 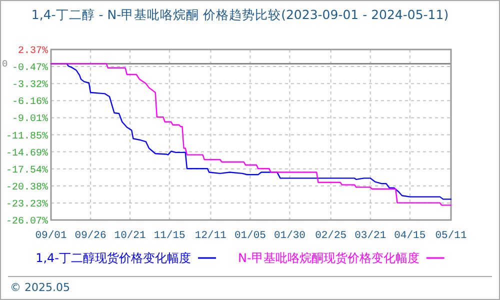 What do you see at coordinates (27, 188) in the screenshot?
I see `y-tick-label: -20.38%` at bounding box center [27, 188].